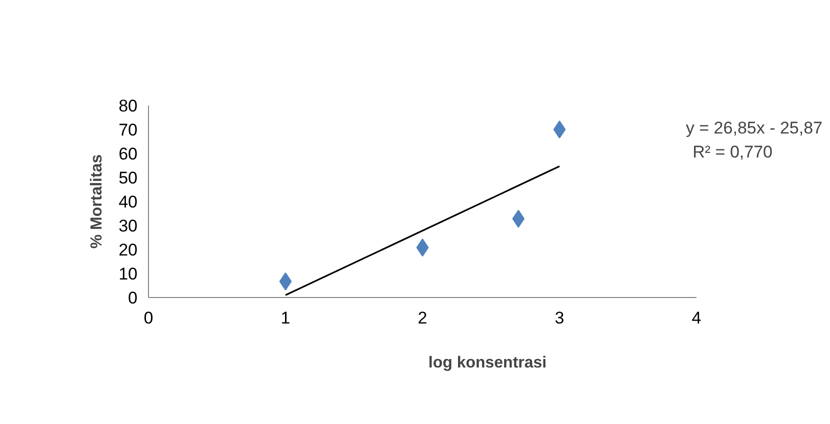 The width and height of the screenshot is (830, 424). I want to click on x-axis-title: log konsentrasi, so click(487, 363).